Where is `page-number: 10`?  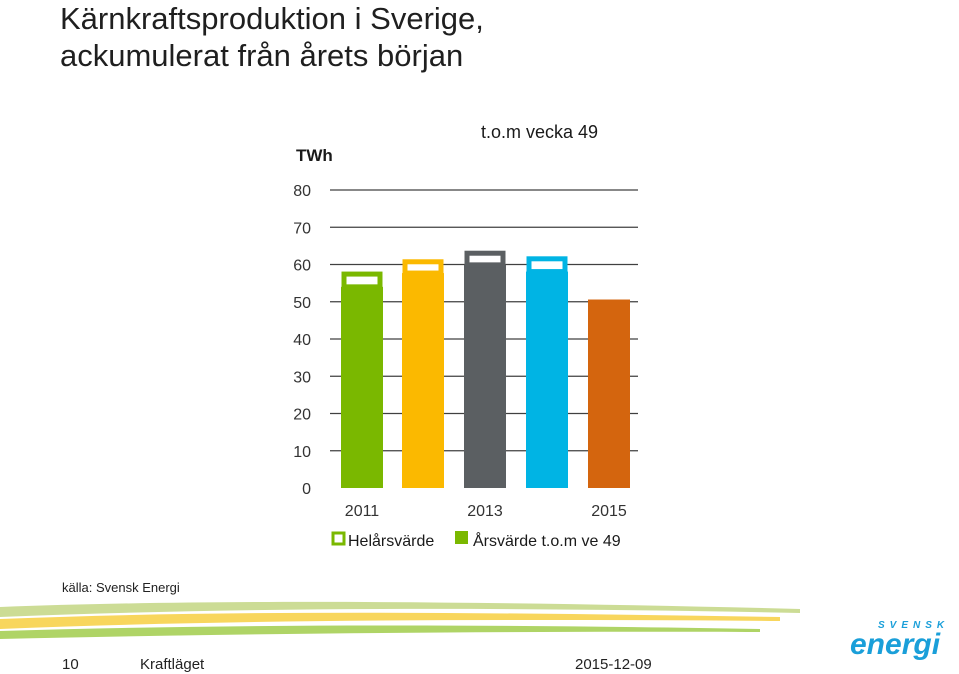 page-number: 10 is located at coordinates (70, 664).